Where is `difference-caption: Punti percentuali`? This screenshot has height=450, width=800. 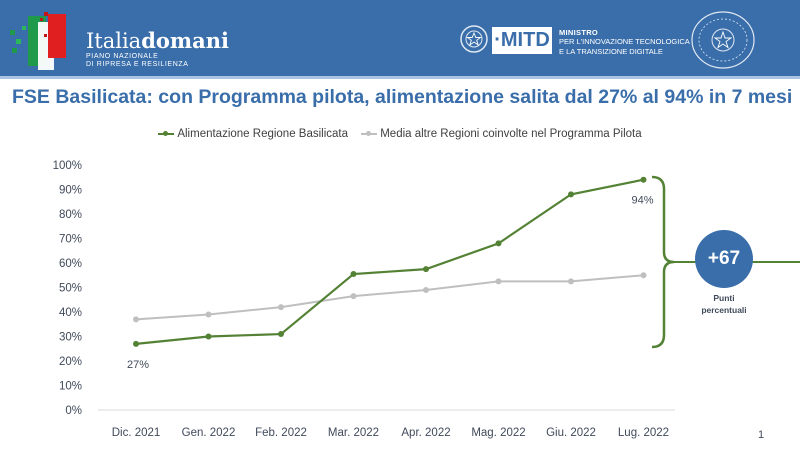
difference-caption: Punti percentuali is located at coordinates (724, 304).